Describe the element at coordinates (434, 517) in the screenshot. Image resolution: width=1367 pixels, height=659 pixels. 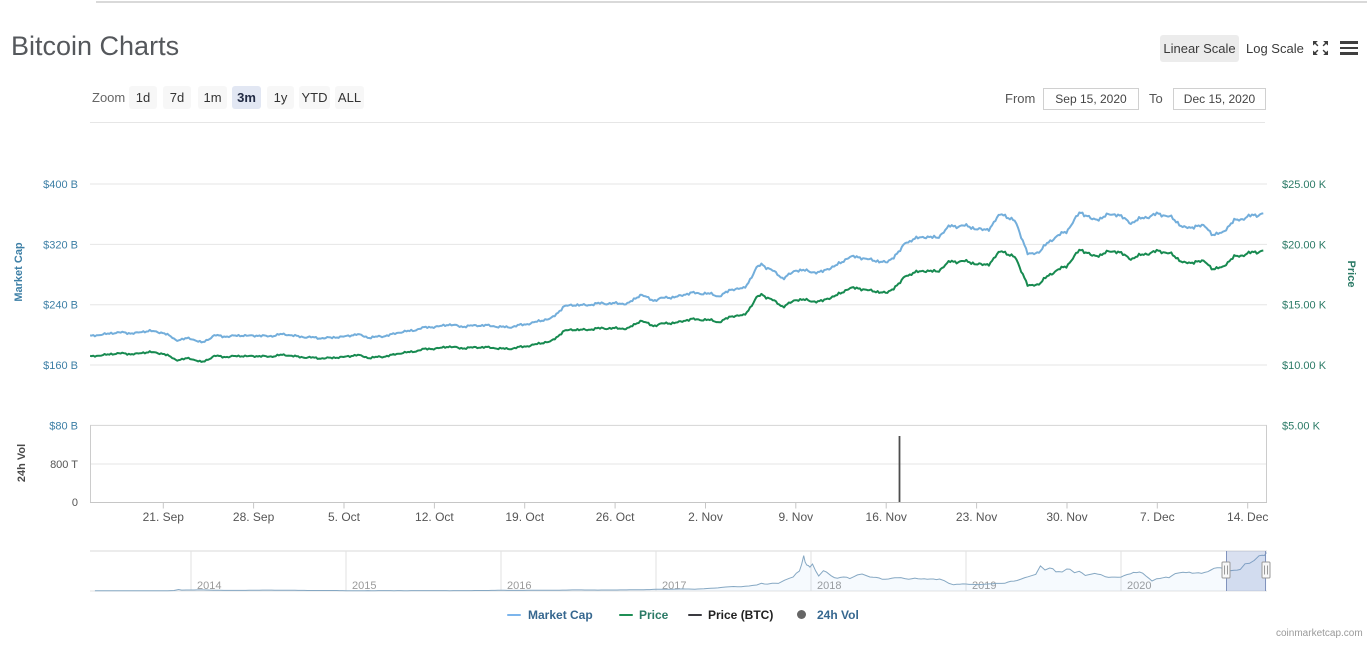
I see `svg-text: 12. Oct` at that location.